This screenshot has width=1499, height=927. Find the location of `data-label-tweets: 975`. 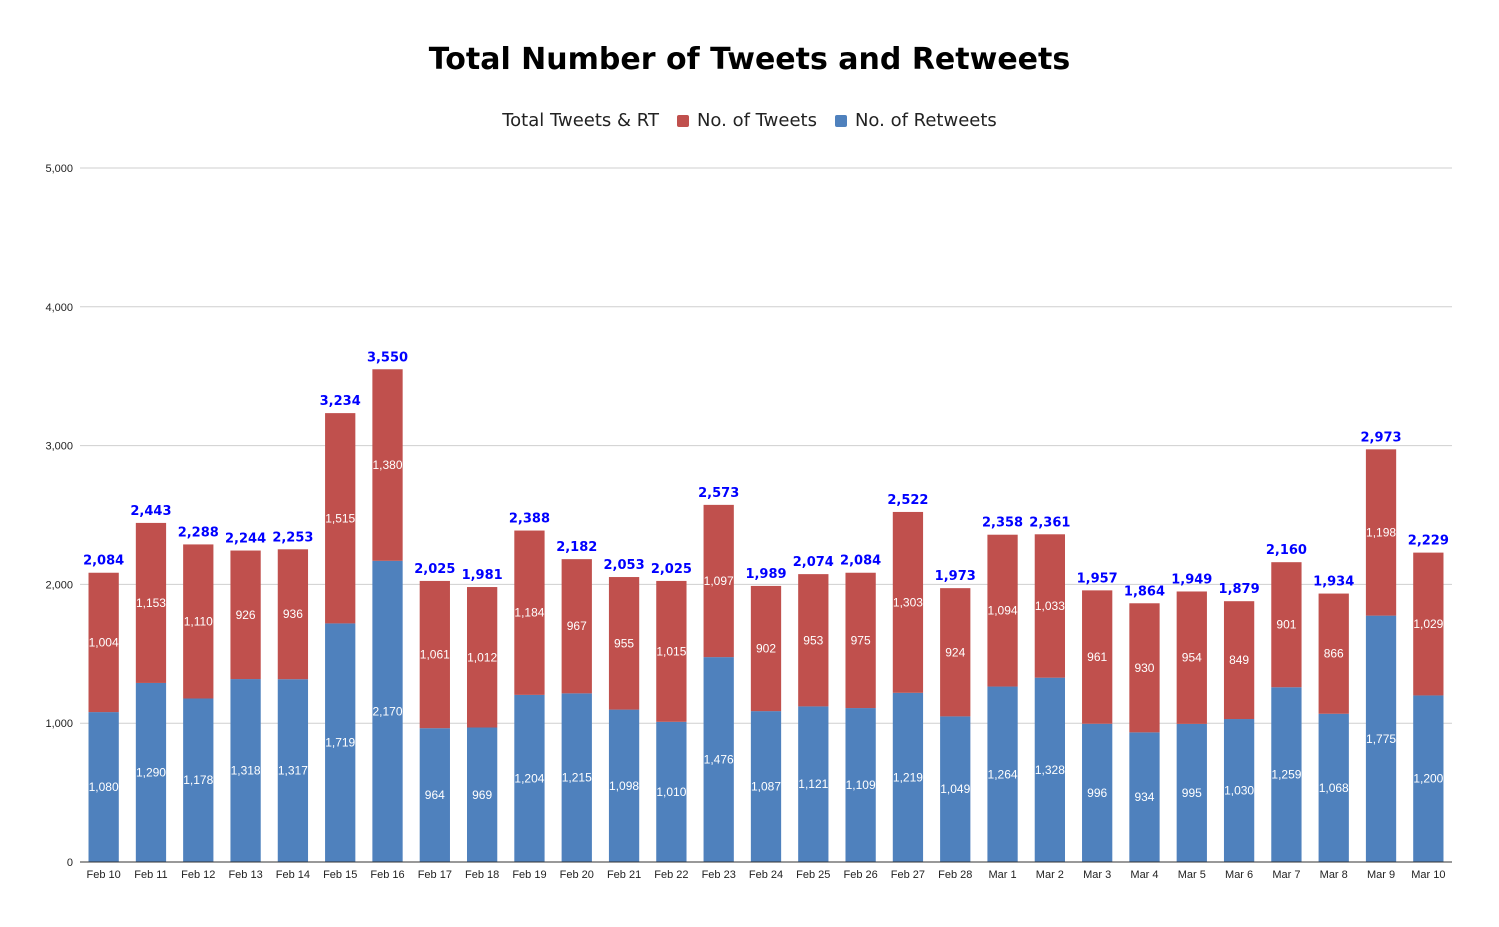

data-label-tweets: 975 is located at coordinates (861, 640).